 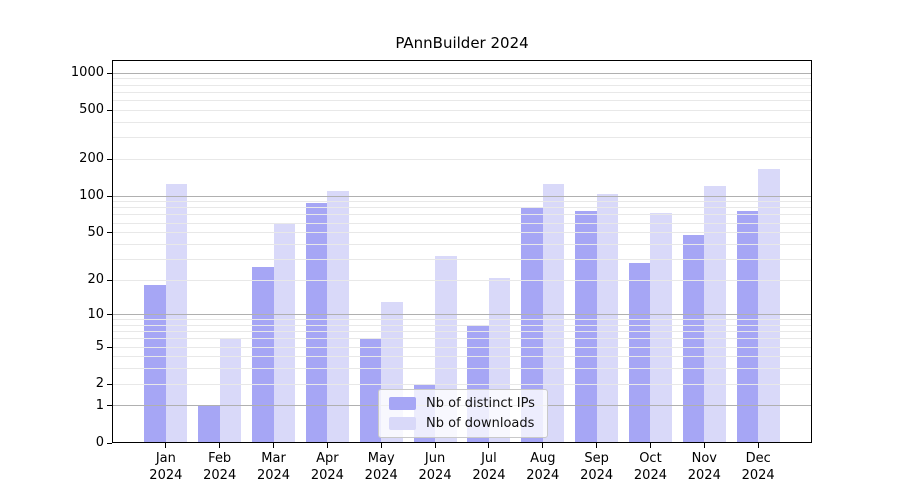 I want to click on bar-downloads-dec, so click(x=769, y=306).